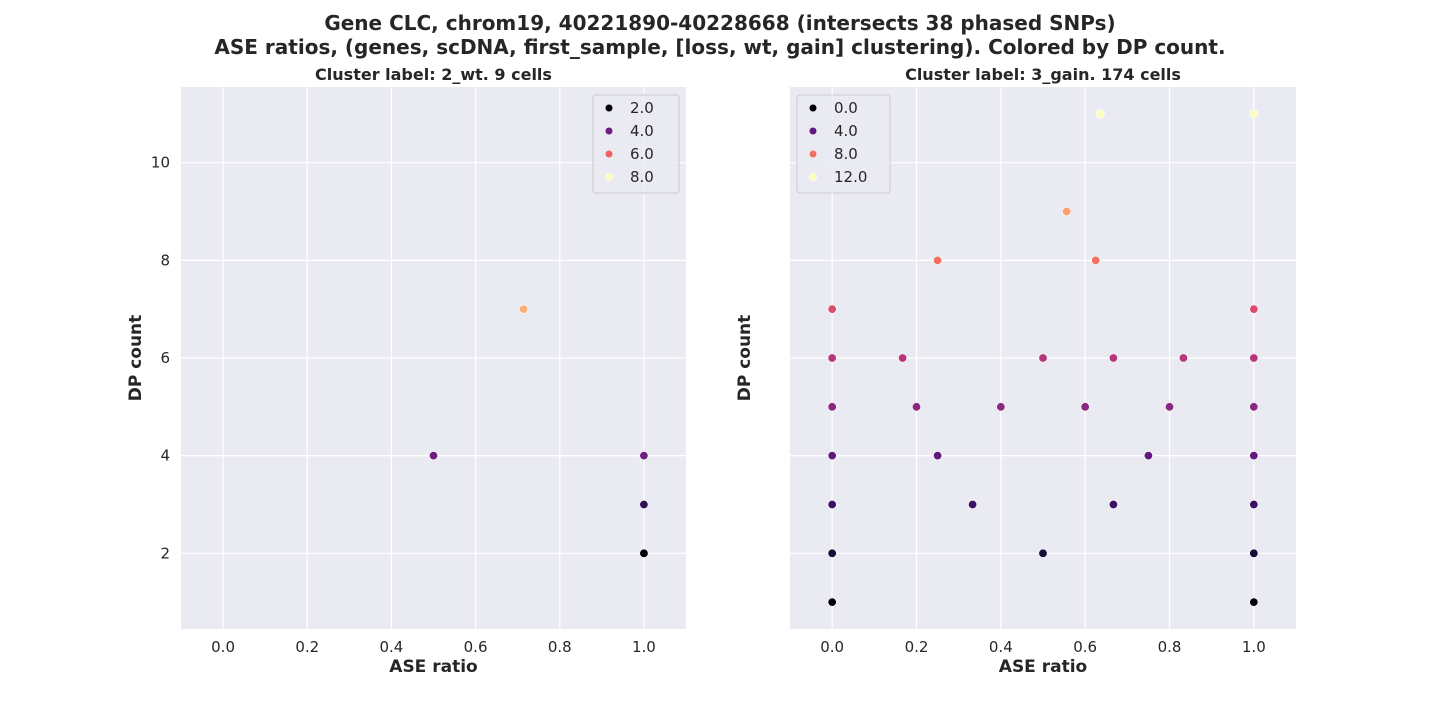 Image resolution: width=1440 pixels, height=720 pixels. What do you see at coordinates (1043, 74) in the screenshot?
I see `panel-title: Cluster label: 3_gain. 174 cells` at bounding box center [1043, 74].